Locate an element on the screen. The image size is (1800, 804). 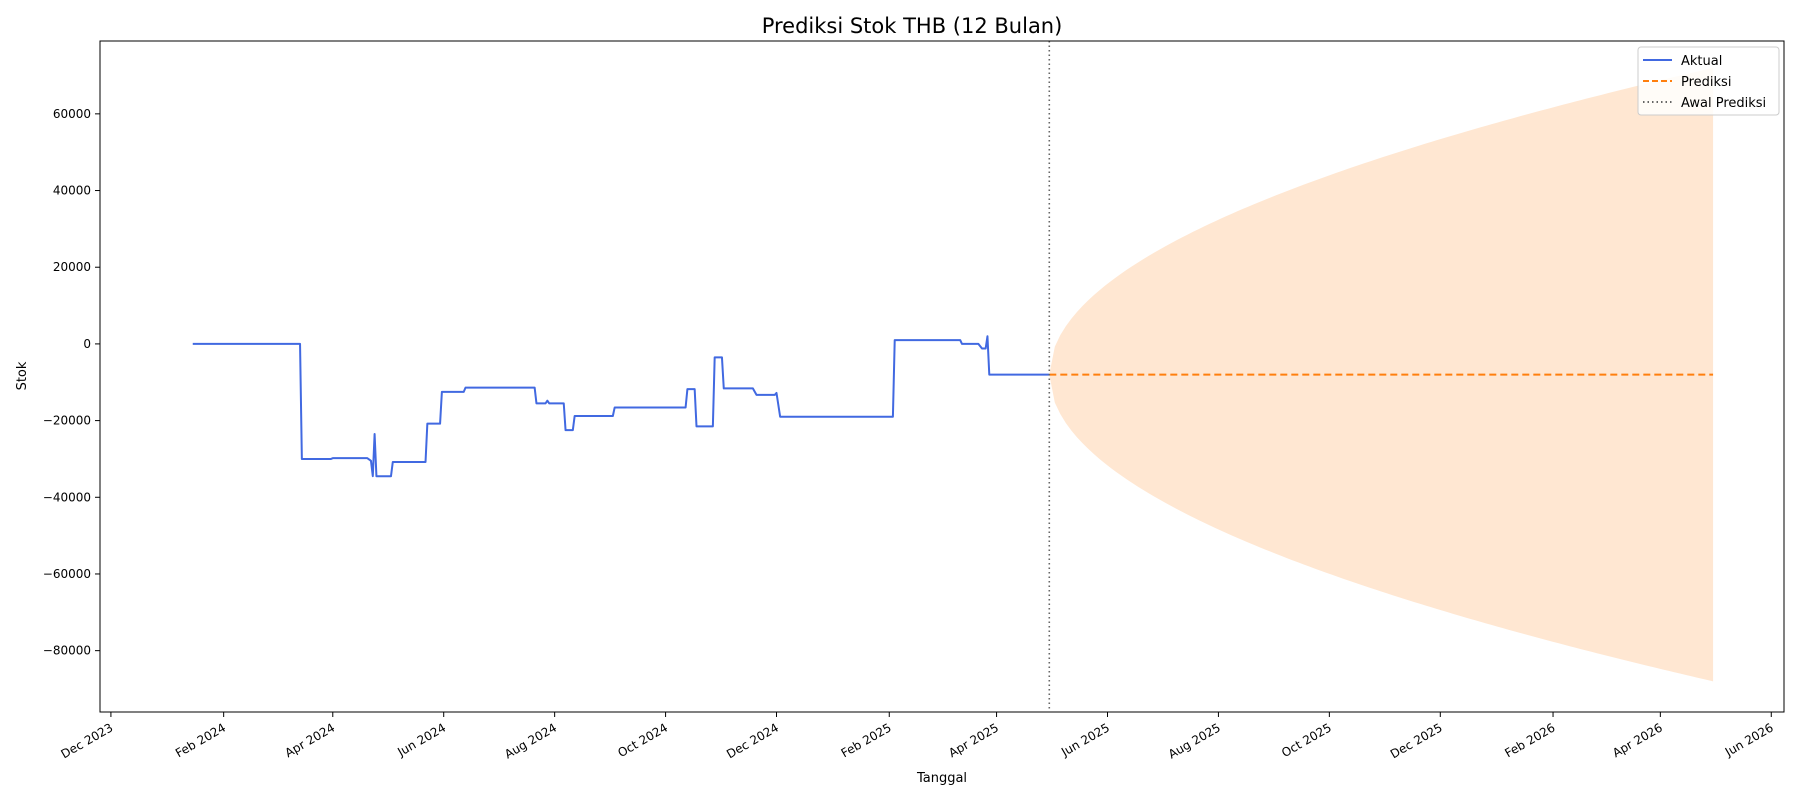
x-tick-label: Dec 2024 is located at coordinates (752, 740).